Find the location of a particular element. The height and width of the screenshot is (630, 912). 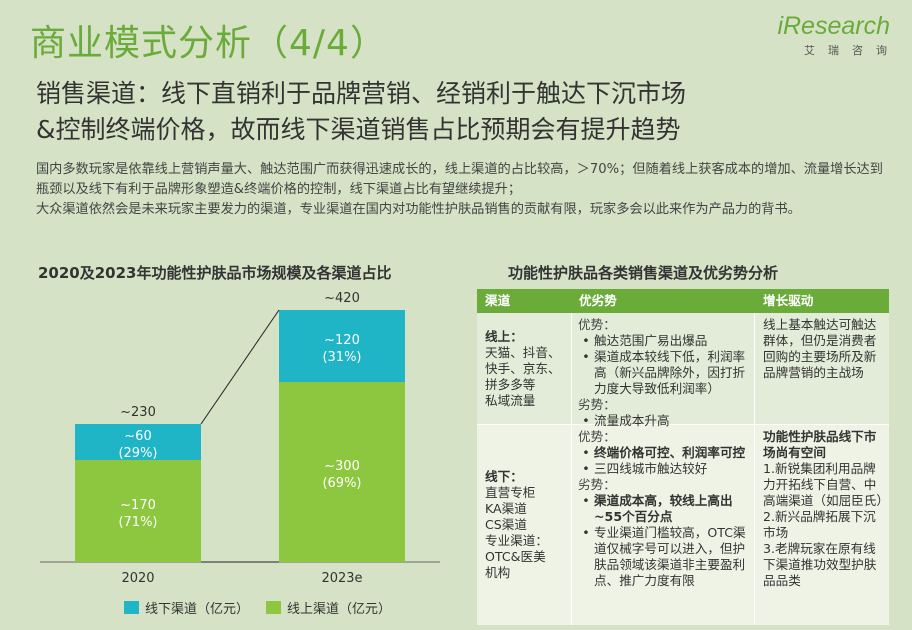

data-label-offline-value: ~120 is located at coordinates (342, 340).